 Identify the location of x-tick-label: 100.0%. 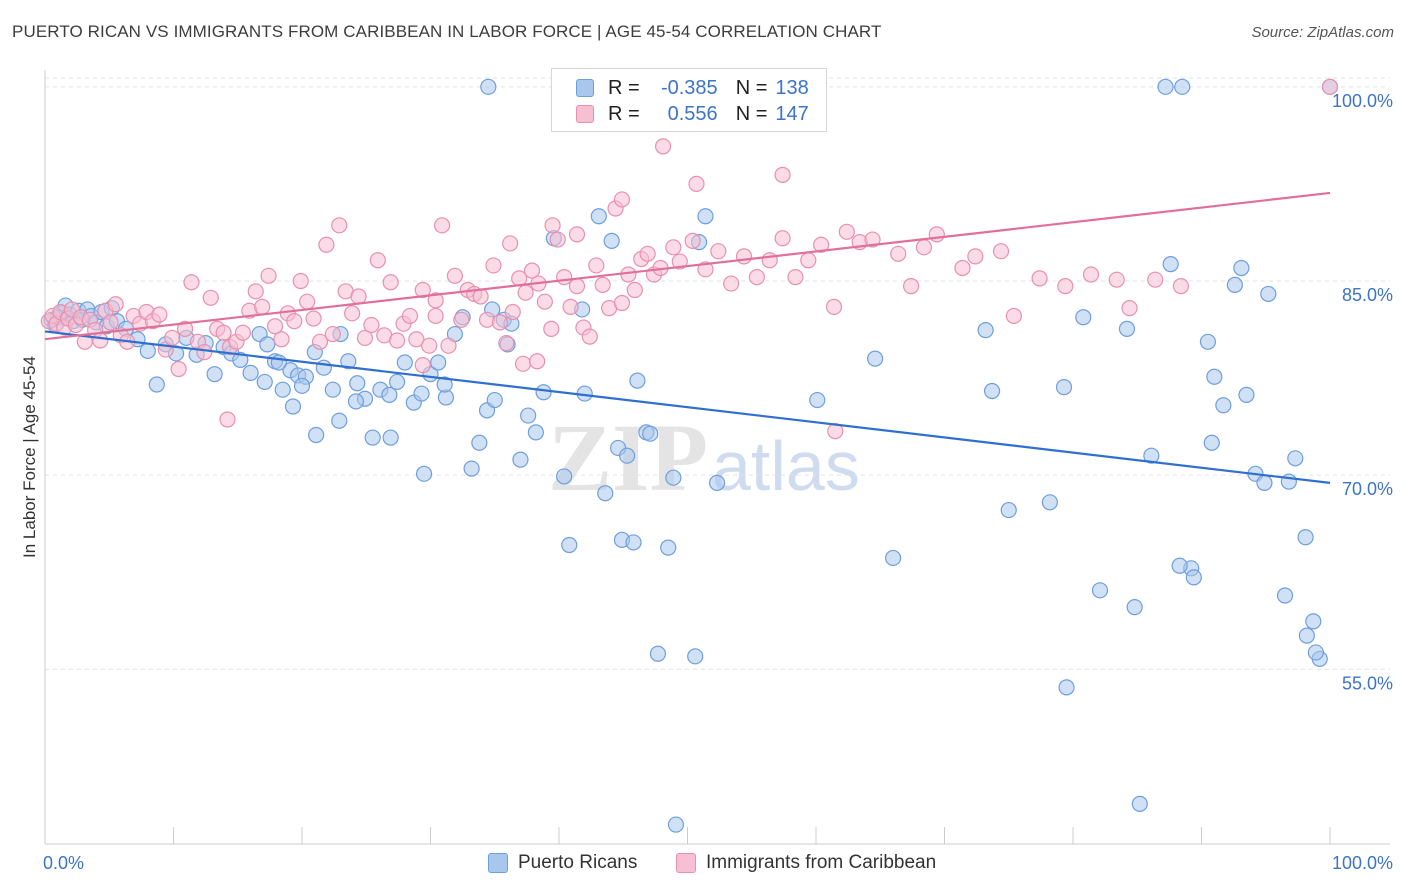
(1362, 863).